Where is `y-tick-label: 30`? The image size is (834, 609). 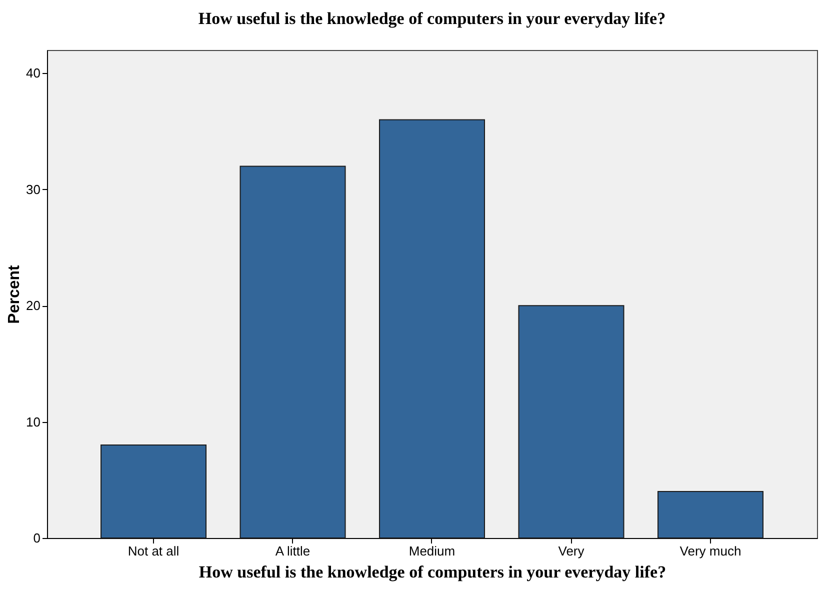
y-tick-label: 30 is located at coordinates (33, 189).